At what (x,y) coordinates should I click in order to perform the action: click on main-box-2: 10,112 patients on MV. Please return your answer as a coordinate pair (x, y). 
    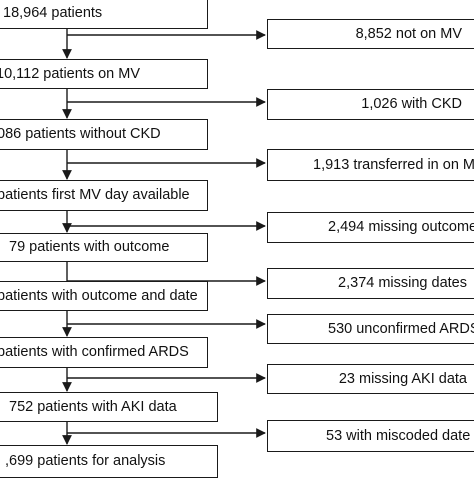
    Looking at the image, I should click on (104, 74).